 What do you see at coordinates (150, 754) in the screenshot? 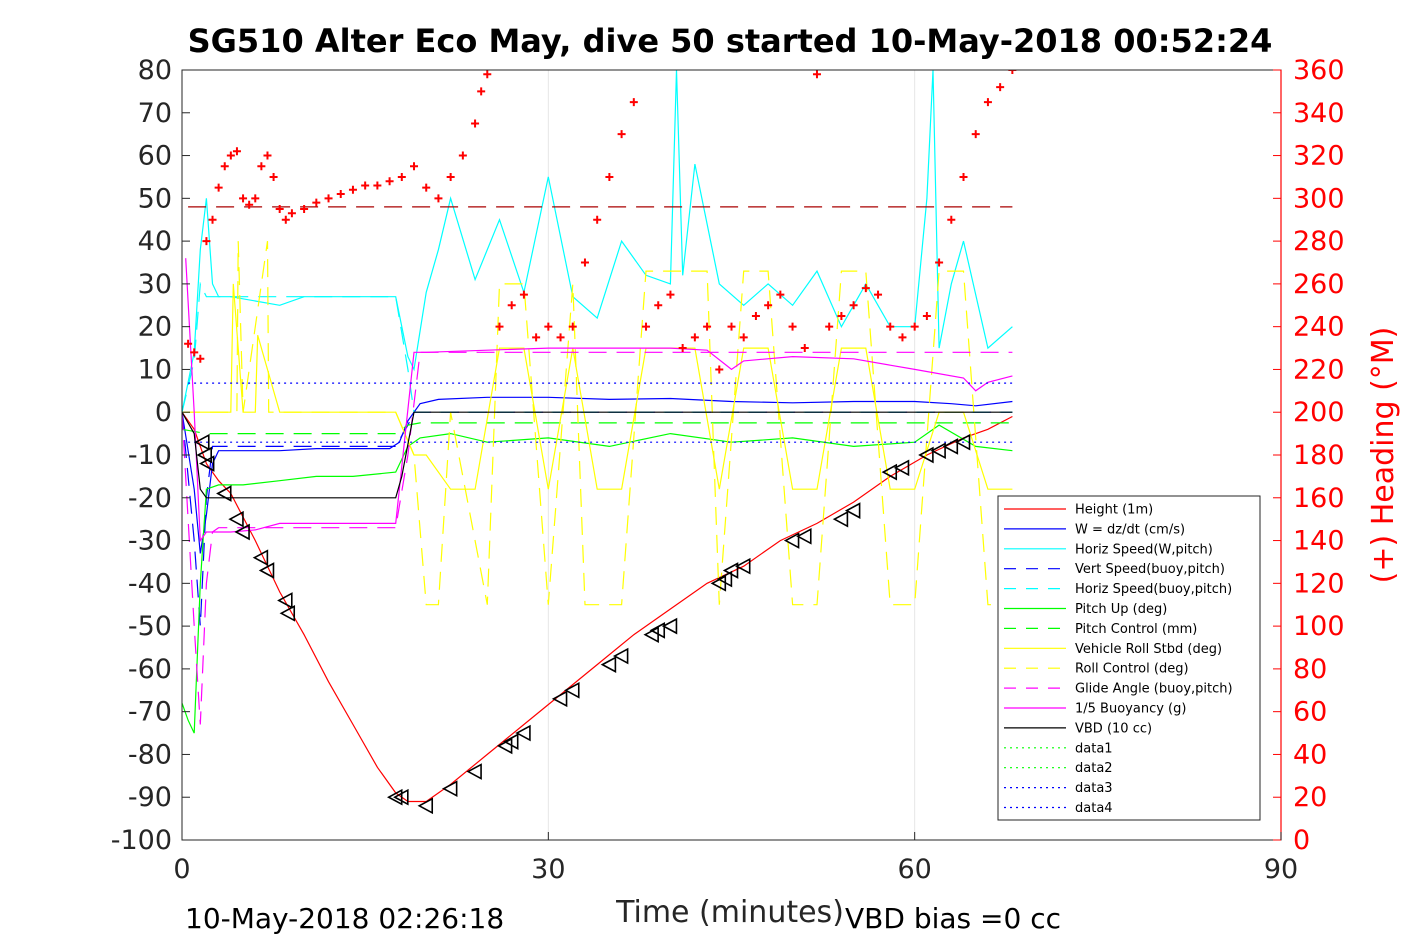
I see `left-tick-label: -80` at bounding box center [150, 754].